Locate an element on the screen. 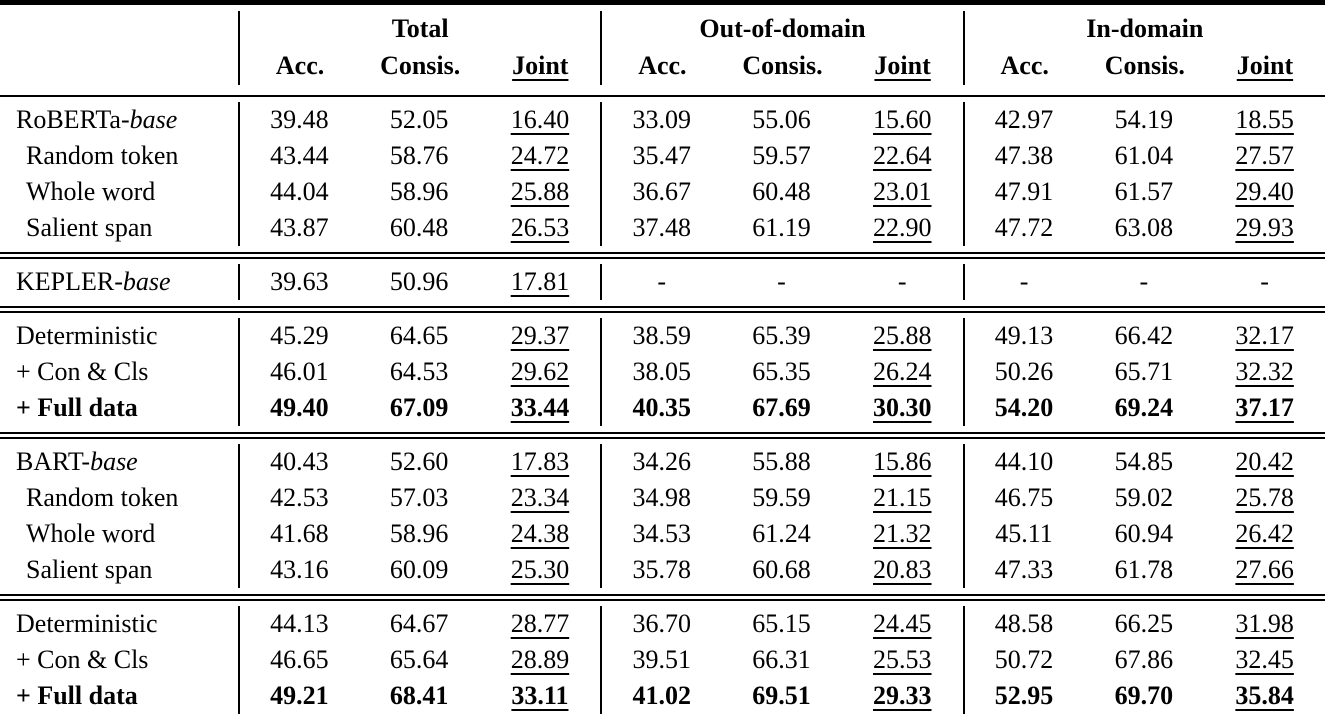  group-title-total: Total is located at coordinates (420, 28).